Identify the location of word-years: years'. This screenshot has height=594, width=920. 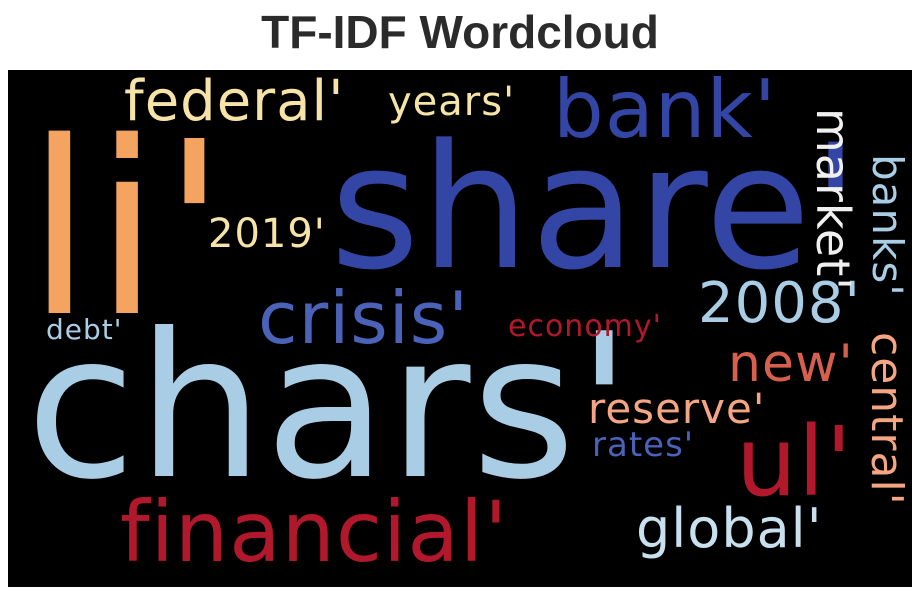
(452, 102).